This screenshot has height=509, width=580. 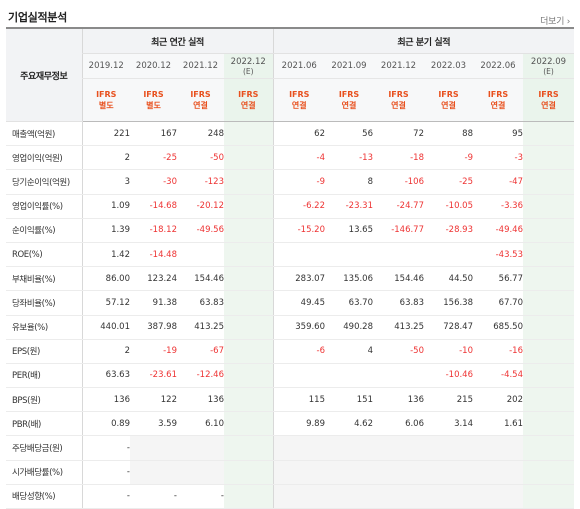 What do you see at coordinates (44, 472) in the screenshot?
I see `row-label: 시가배당률(%)` at bounding box center [44, 472].